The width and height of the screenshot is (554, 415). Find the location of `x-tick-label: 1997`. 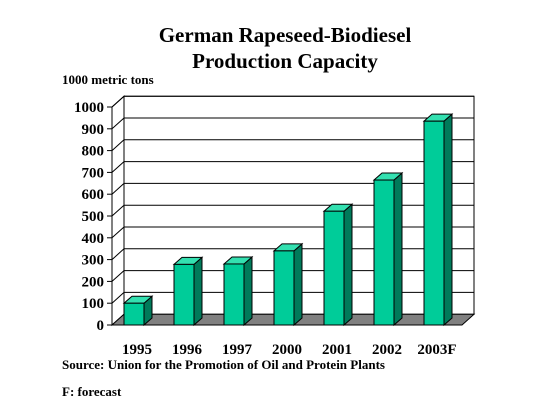

x-tick-label: 1997 is located at coordinates (237, 350).